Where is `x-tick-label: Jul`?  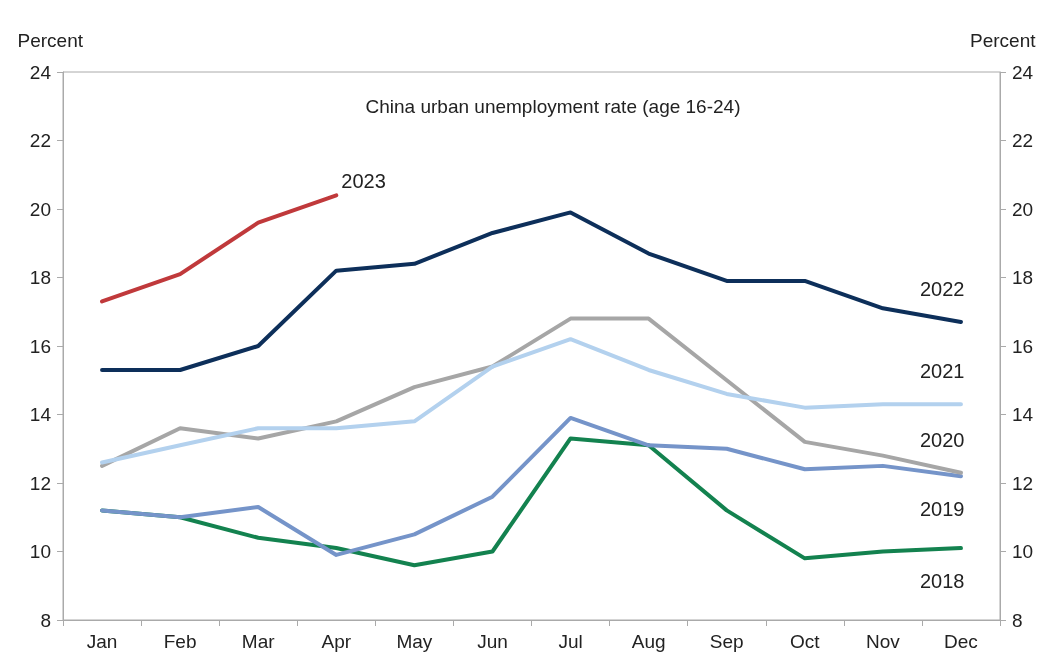
x-tick-label: Jul is located at coordinates (570, 641).